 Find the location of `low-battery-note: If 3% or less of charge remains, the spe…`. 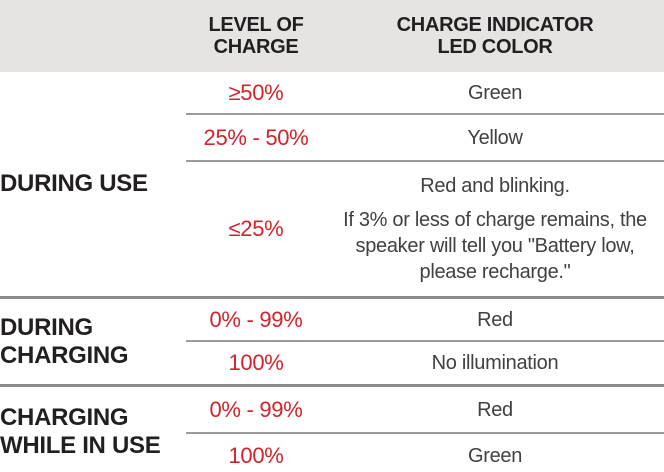

low-battery-note: If 3% or less of charge remains, the spe… is located at coordinates (495, 246).